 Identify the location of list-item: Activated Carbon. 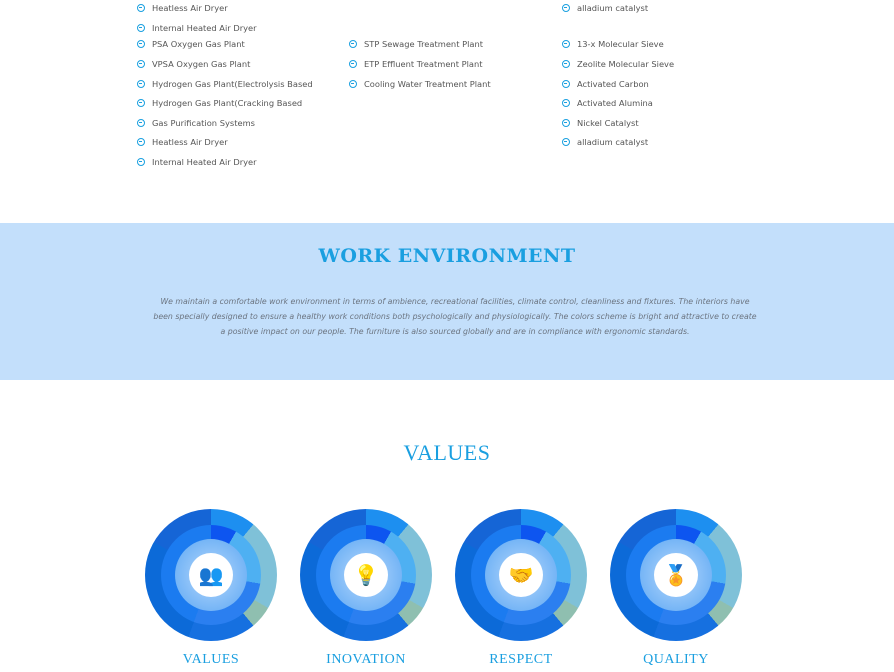
(605, 84).